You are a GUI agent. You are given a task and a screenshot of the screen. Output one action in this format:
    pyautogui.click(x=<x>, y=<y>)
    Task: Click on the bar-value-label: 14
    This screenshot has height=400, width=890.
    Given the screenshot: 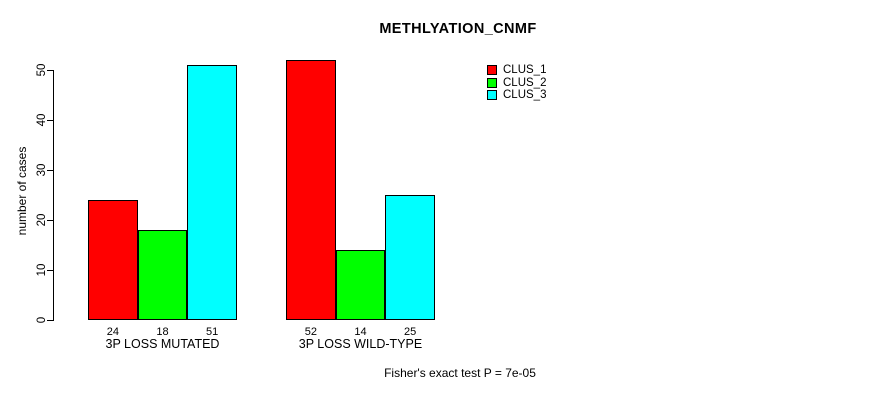 What is the action you would take?
    pyautogui.click(x=360, y=332)
    